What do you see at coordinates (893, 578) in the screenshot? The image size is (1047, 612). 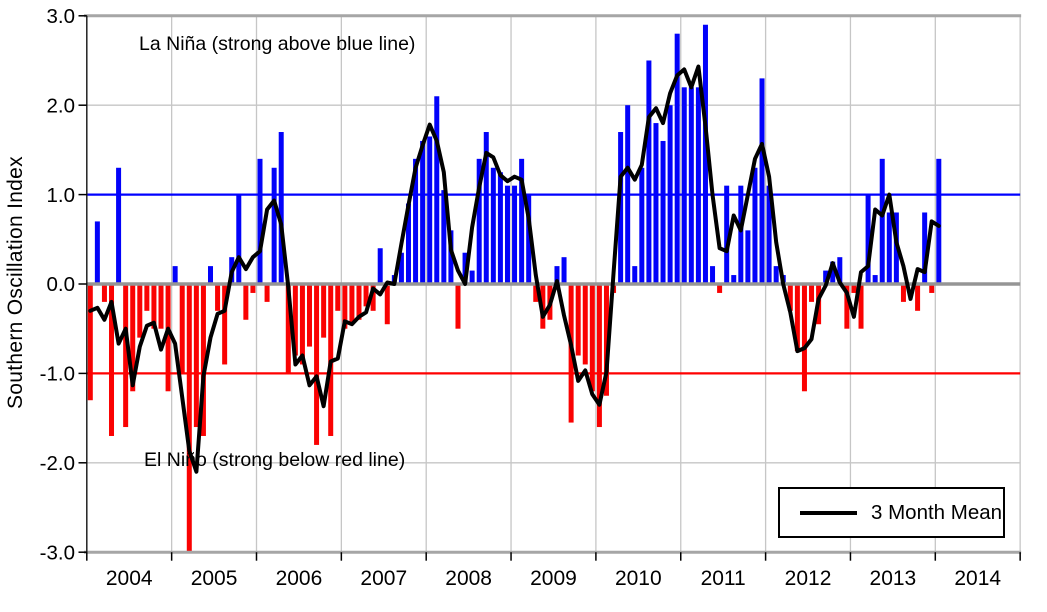 I see `x-tick-label: 2013` at bounding box center [893, 578].